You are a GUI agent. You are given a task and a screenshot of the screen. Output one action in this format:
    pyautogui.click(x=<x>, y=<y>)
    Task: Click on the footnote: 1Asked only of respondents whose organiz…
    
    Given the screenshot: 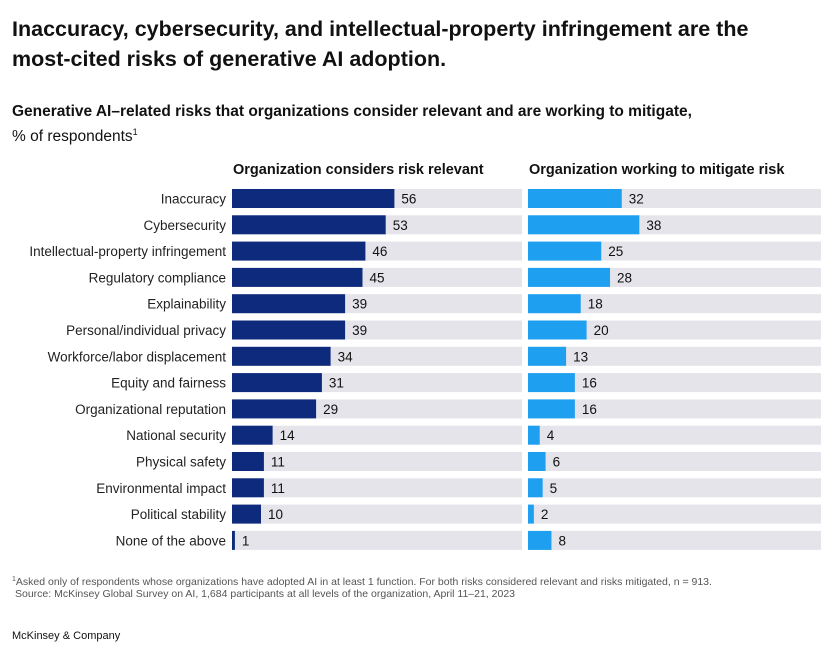 What is the action you would take?
    pyautogui.click(x=417, y=581)
    